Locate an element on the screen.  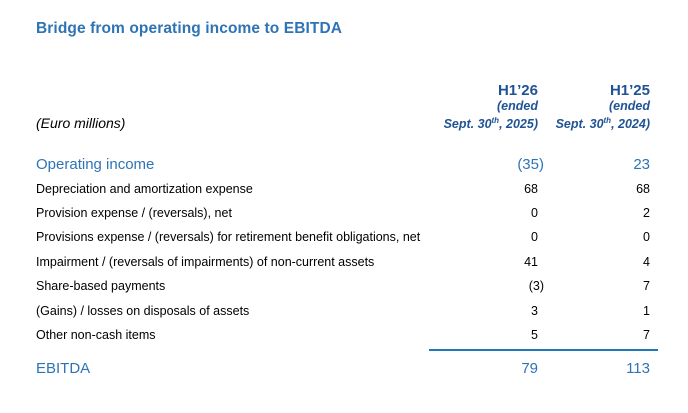
row-value-h125: 2 is located at coordinates (646, 212).